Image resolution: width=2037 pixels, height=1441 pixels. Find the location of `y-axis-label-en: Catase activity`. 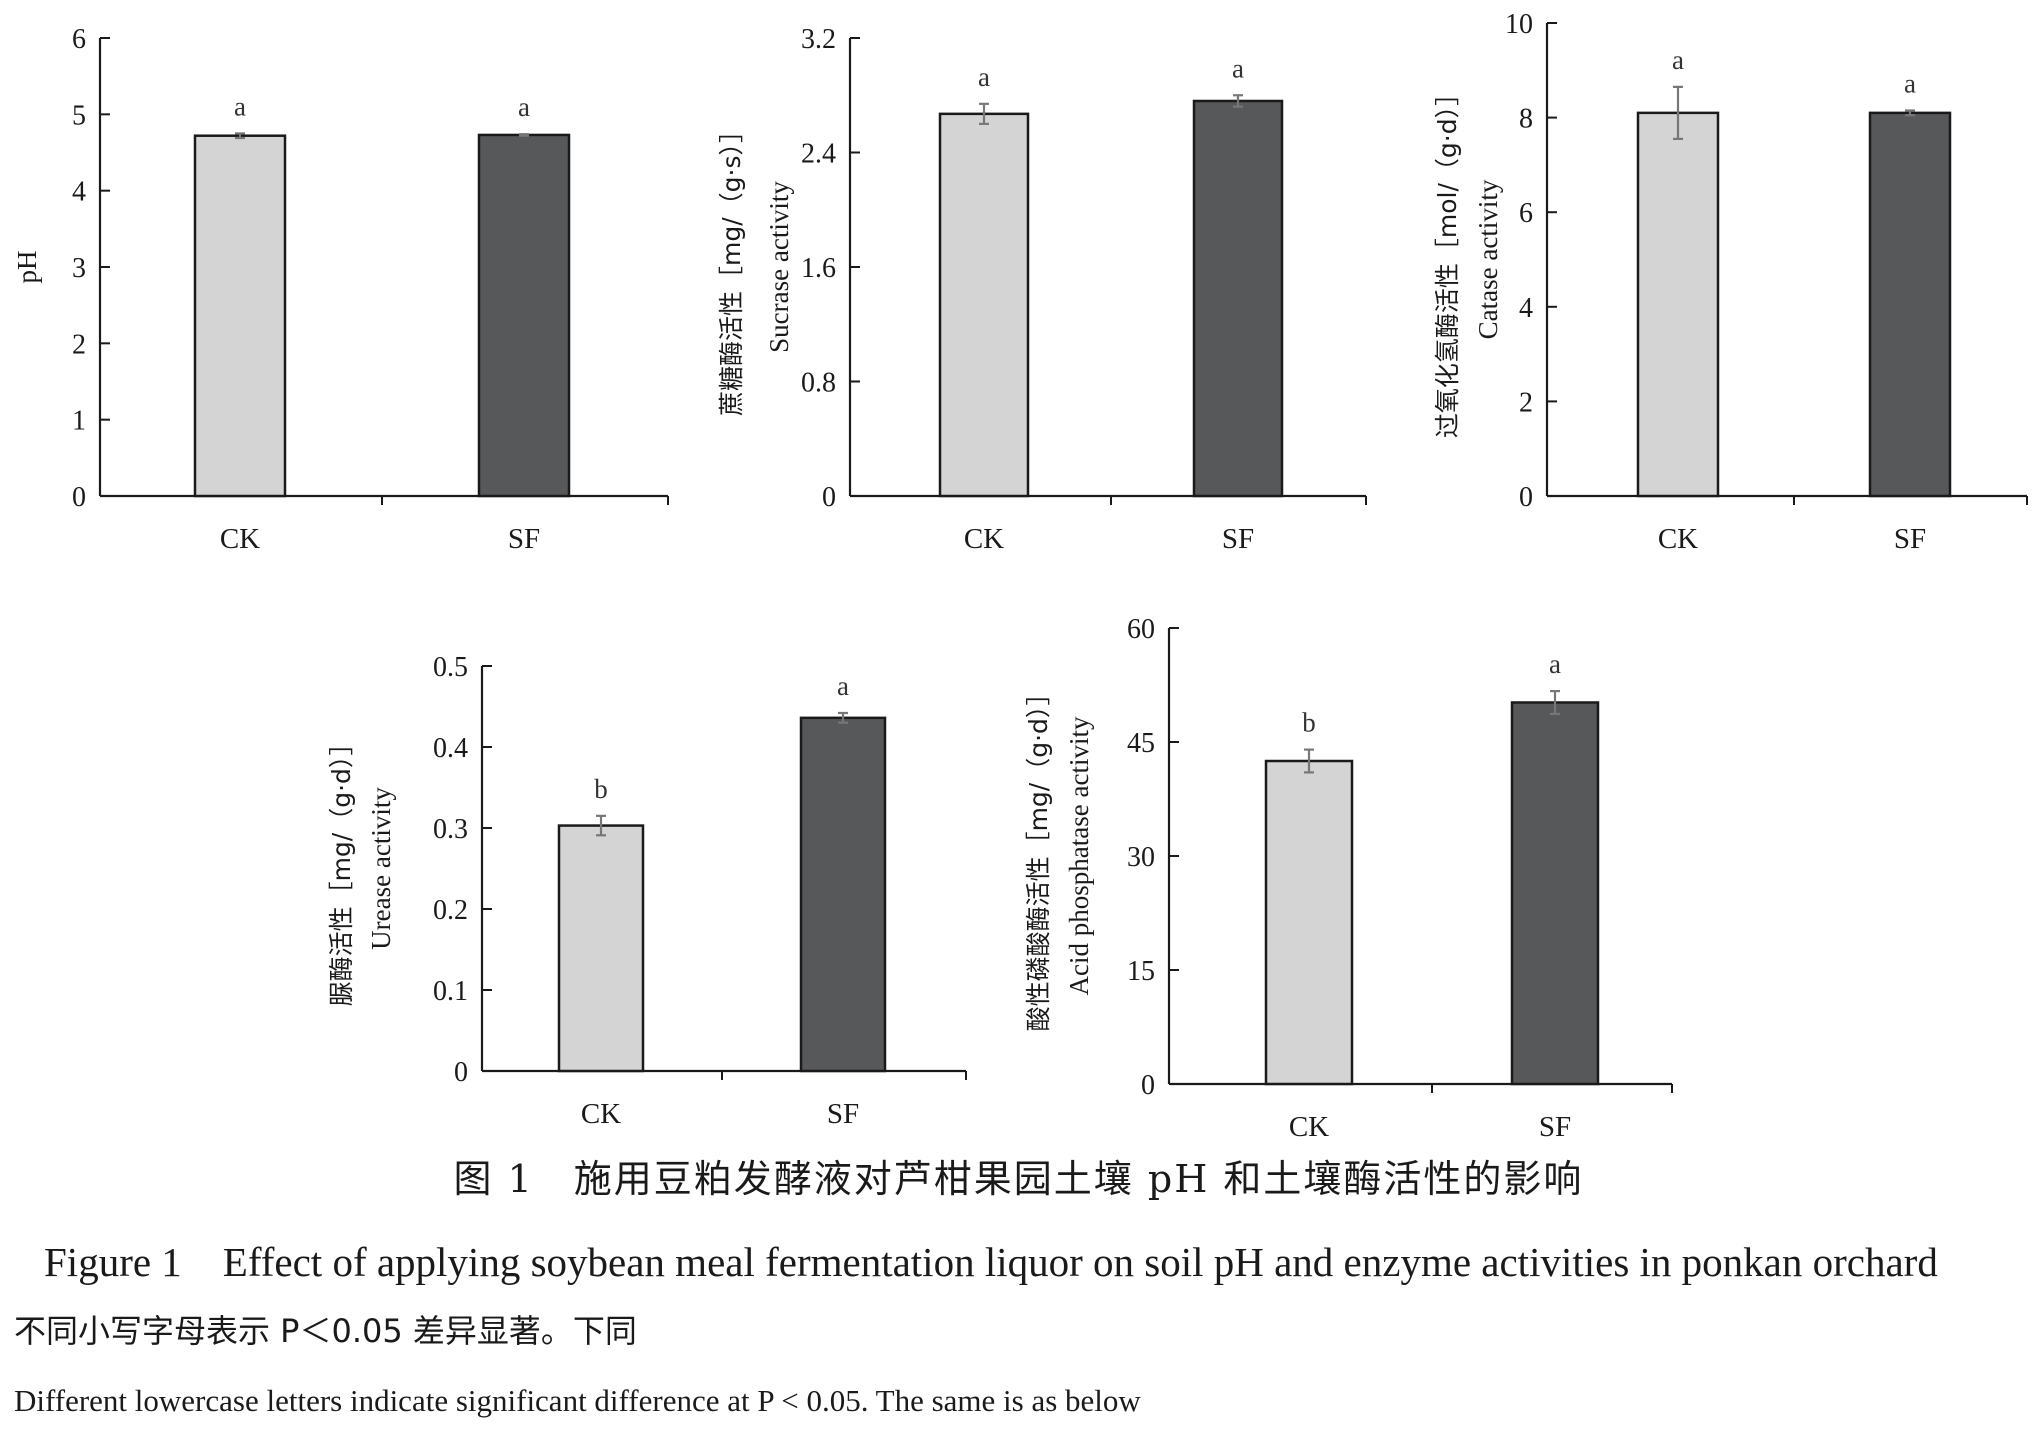

y-axis-label-en: Catase activity is located at coordinates (1488, 259).